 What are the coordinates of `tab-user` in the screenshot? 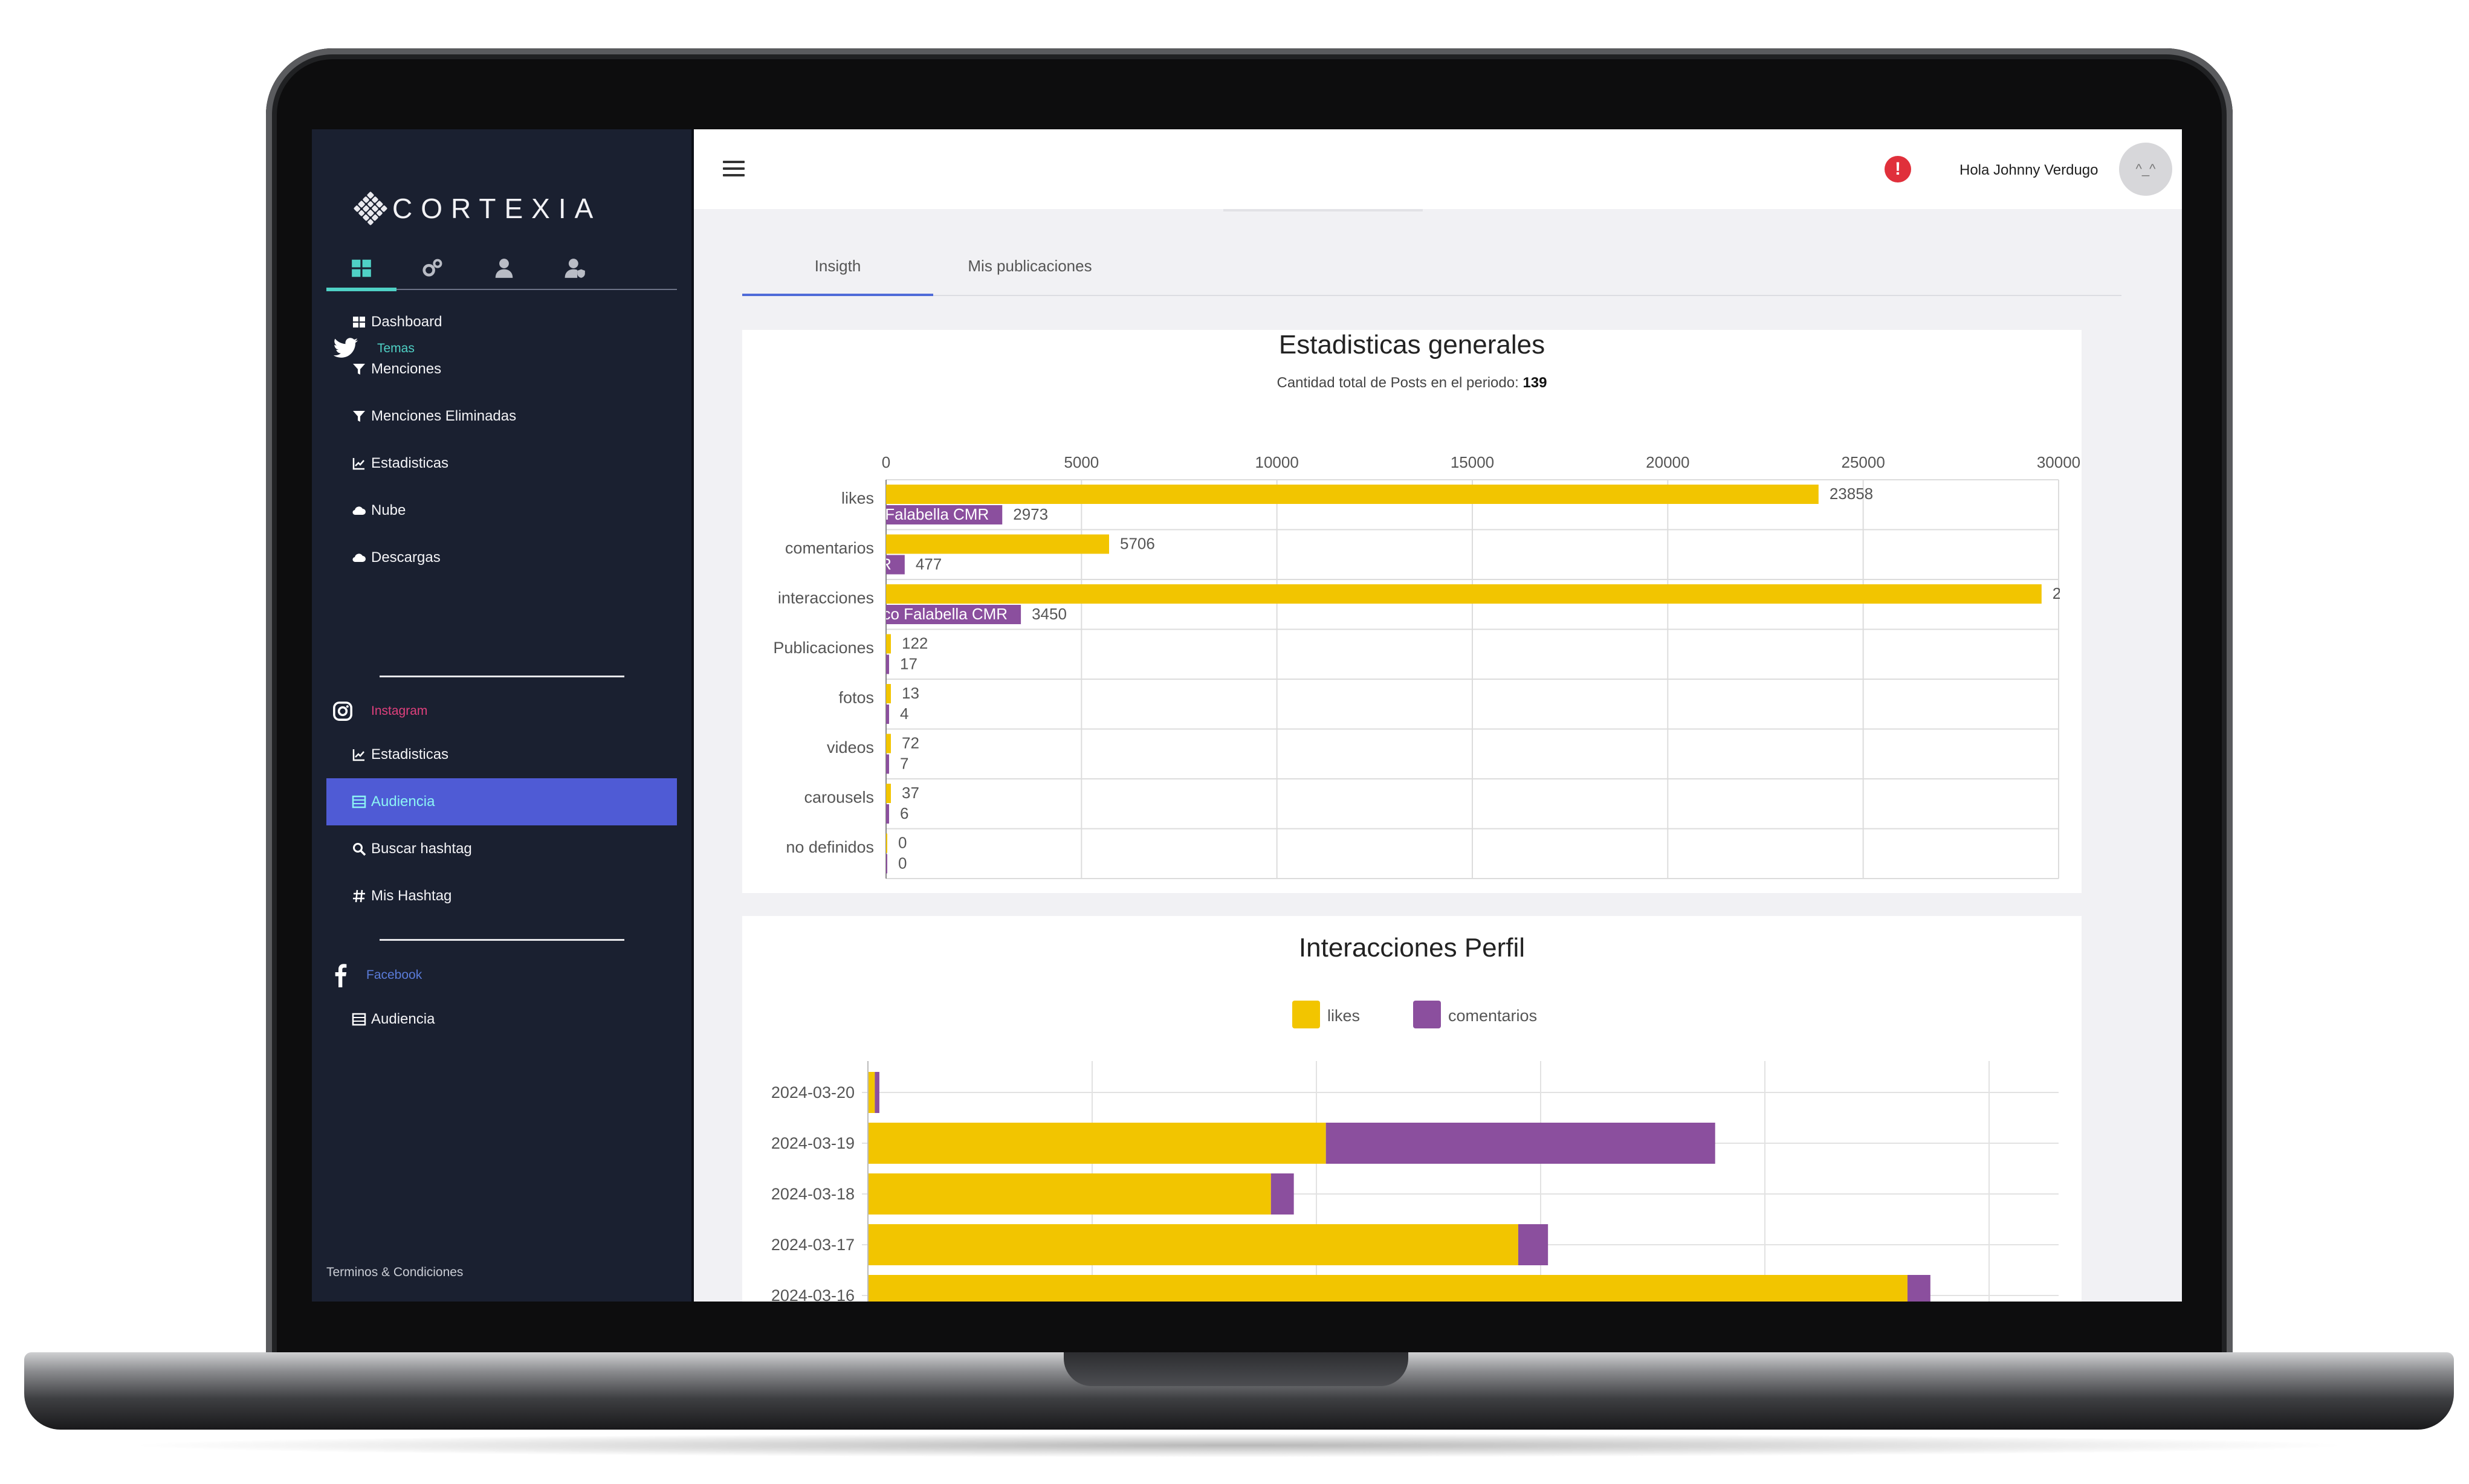 It's located at (504, 268).